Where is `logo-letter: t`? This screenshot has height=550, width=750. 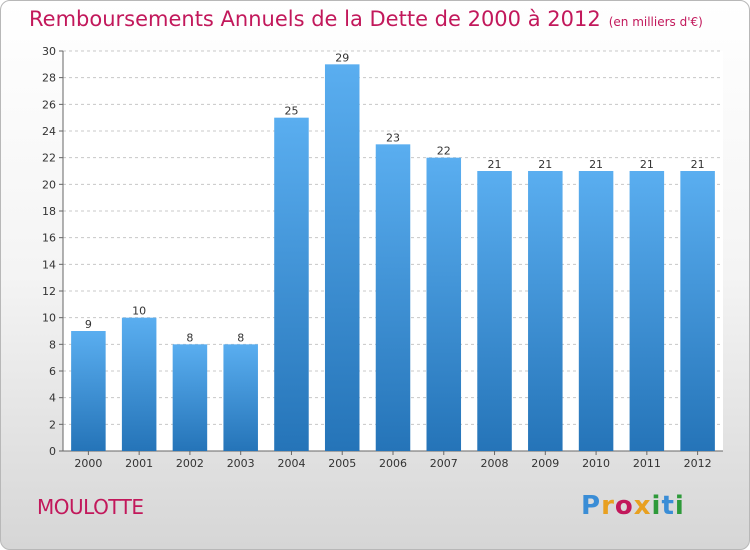 logo-letter: t is located at coordinates (668, 506).